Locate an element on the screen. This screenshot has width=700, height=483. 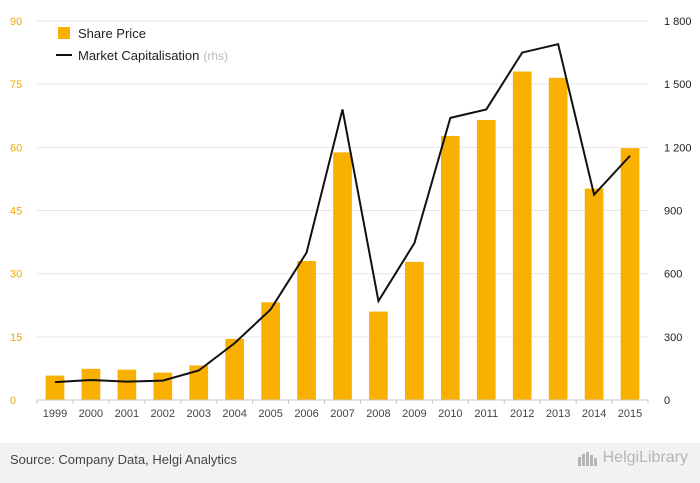
x-tick-label: 2004 is located at coordinates (234, 414).